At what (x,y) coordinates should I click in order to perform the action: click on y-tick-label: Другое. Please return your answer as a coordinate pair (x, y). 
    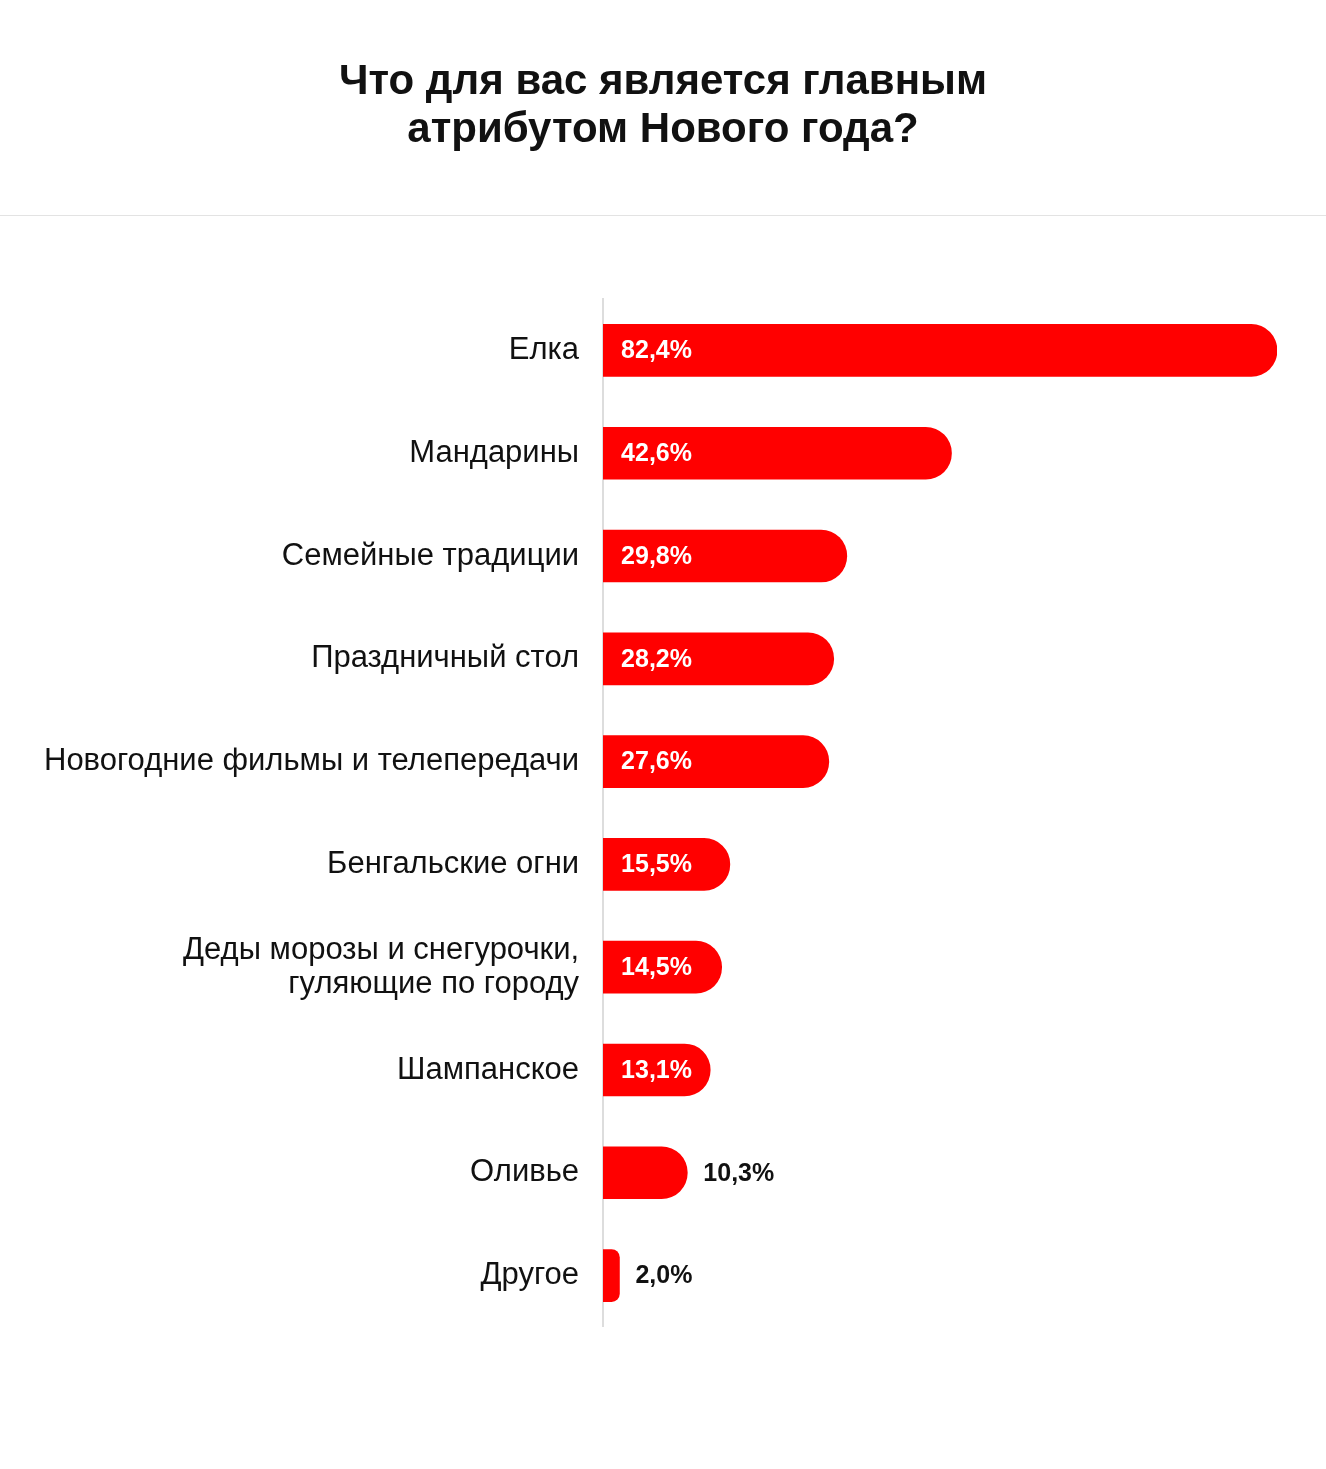
    Looking at the image, I should click on (530, 1274).